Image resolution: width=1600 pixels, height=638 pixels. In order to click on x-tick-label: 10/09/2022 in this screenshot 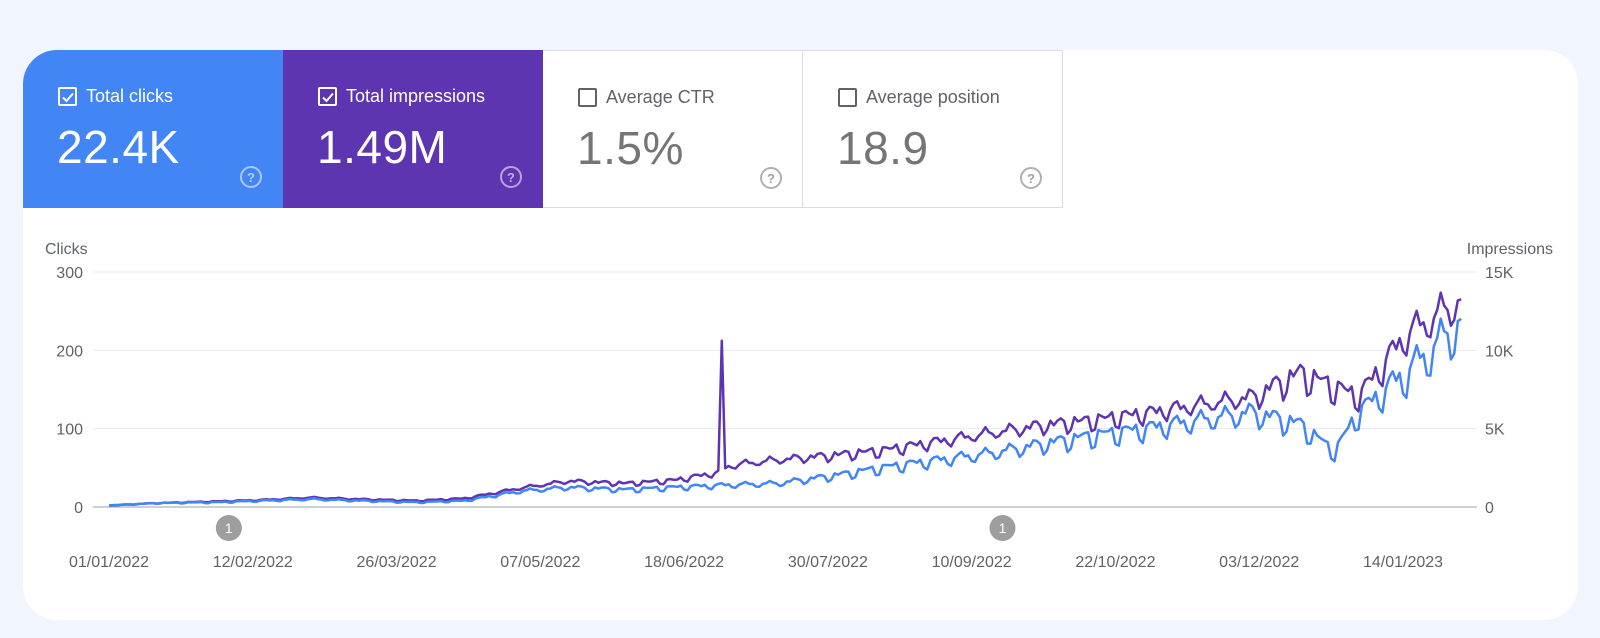, I will do `click(972, 562)`.